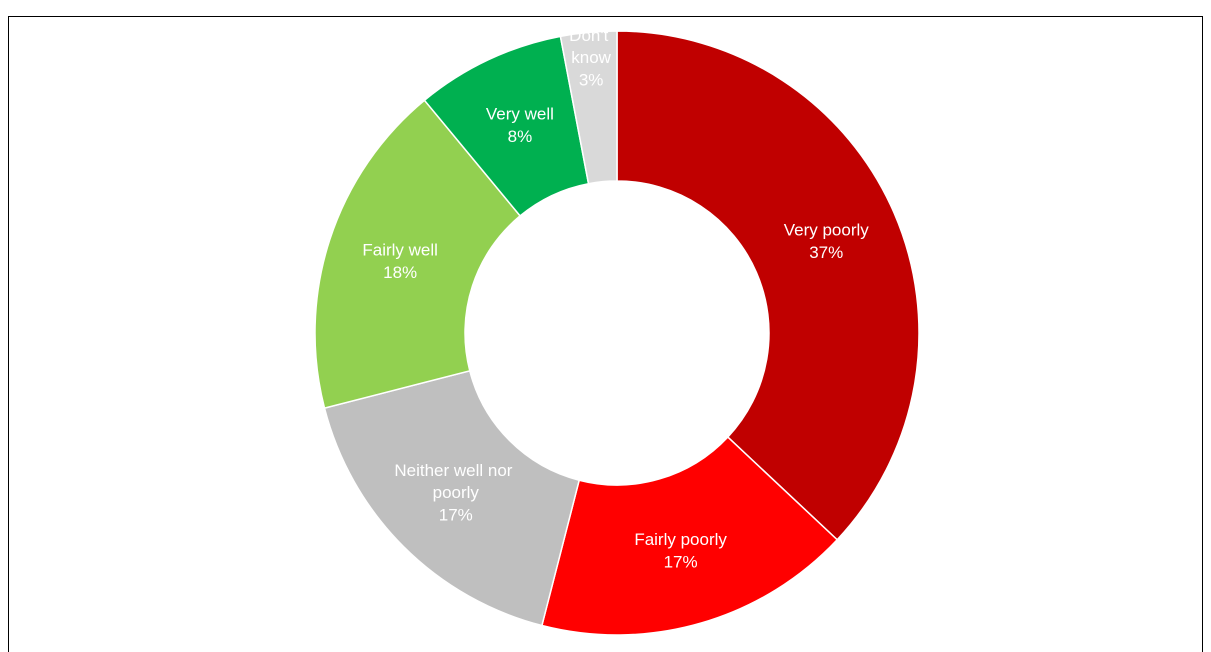 This screenshot has width=1211, height=652. What do you see at coordinates (827, 230) in the screenshot?
I see `slice-category: Very poorly` at bounding box center [827, 230].